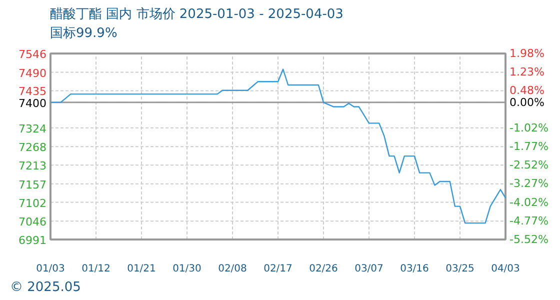  Describe the element at coordinates (529, 202) in the screenshot. I see `y2-tick-label: -4.02%` at that location.